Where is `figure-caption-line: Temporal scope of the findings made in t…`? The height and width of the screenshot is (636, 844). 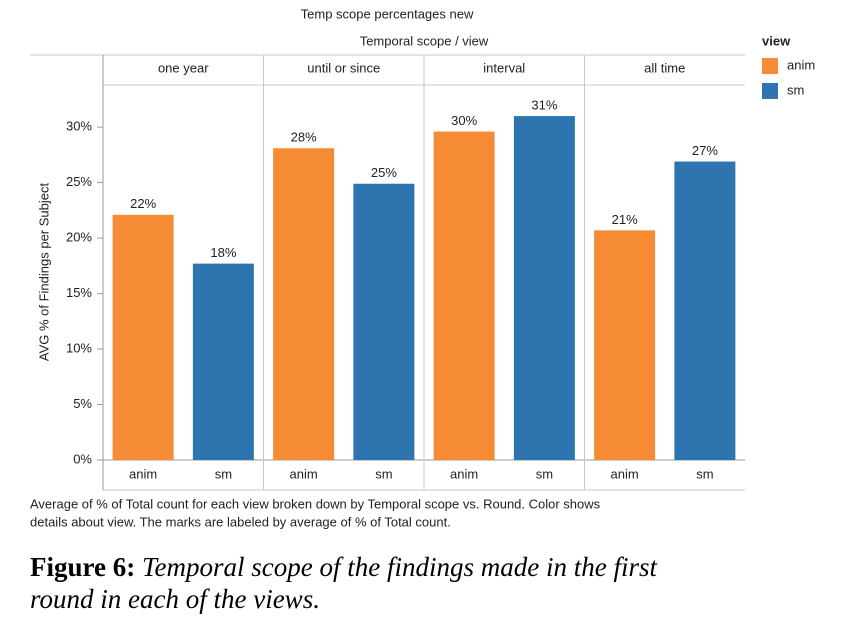 figure-caption-line: Temporal scope of the findings made in t… is located at coordinates (400, 567).